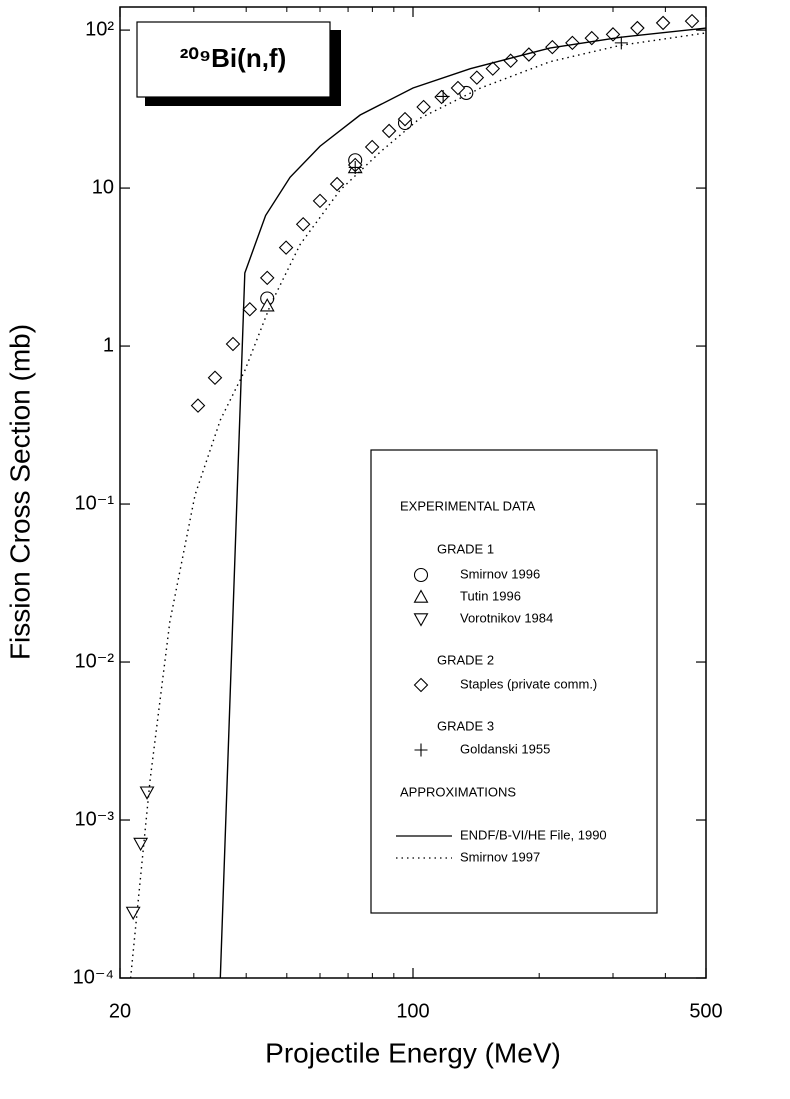  Describe the element at coordinates (528, 683) in the screenshot. I see `legend-label: Staples (private comm.)` at that location.